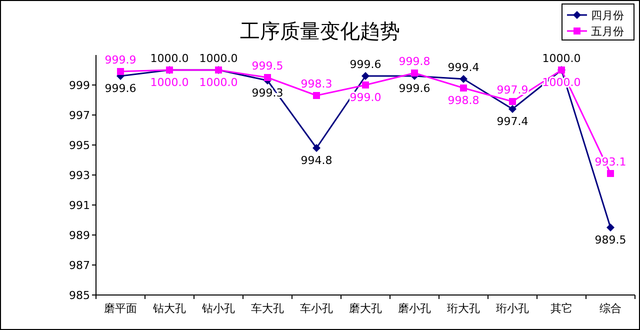  What do you see at coordinates (512, 308) in the screenshot?
I see `x-tick-label: 珩小孔` at bounding box center [512, 308].